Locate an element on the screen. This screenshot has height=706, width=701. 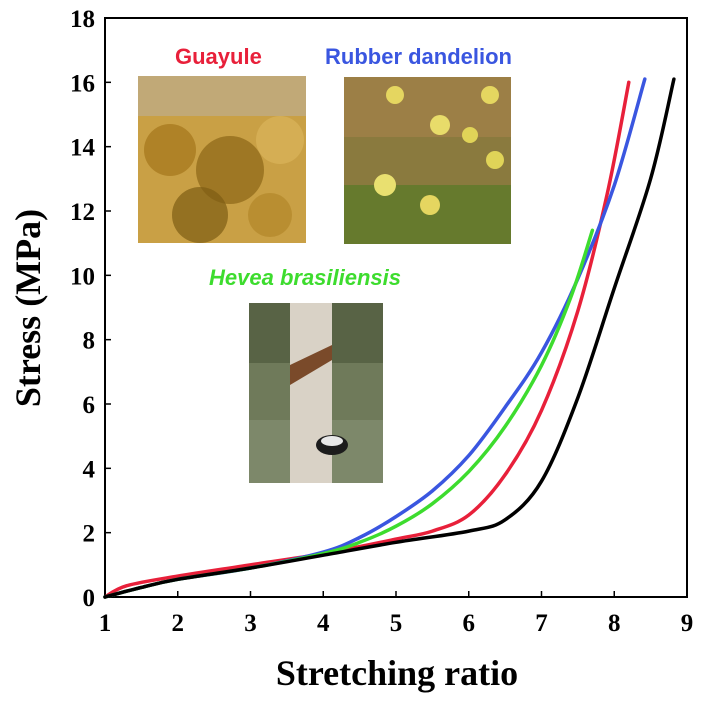
x-tick-label: 3 is located at coordinates (250, 623).